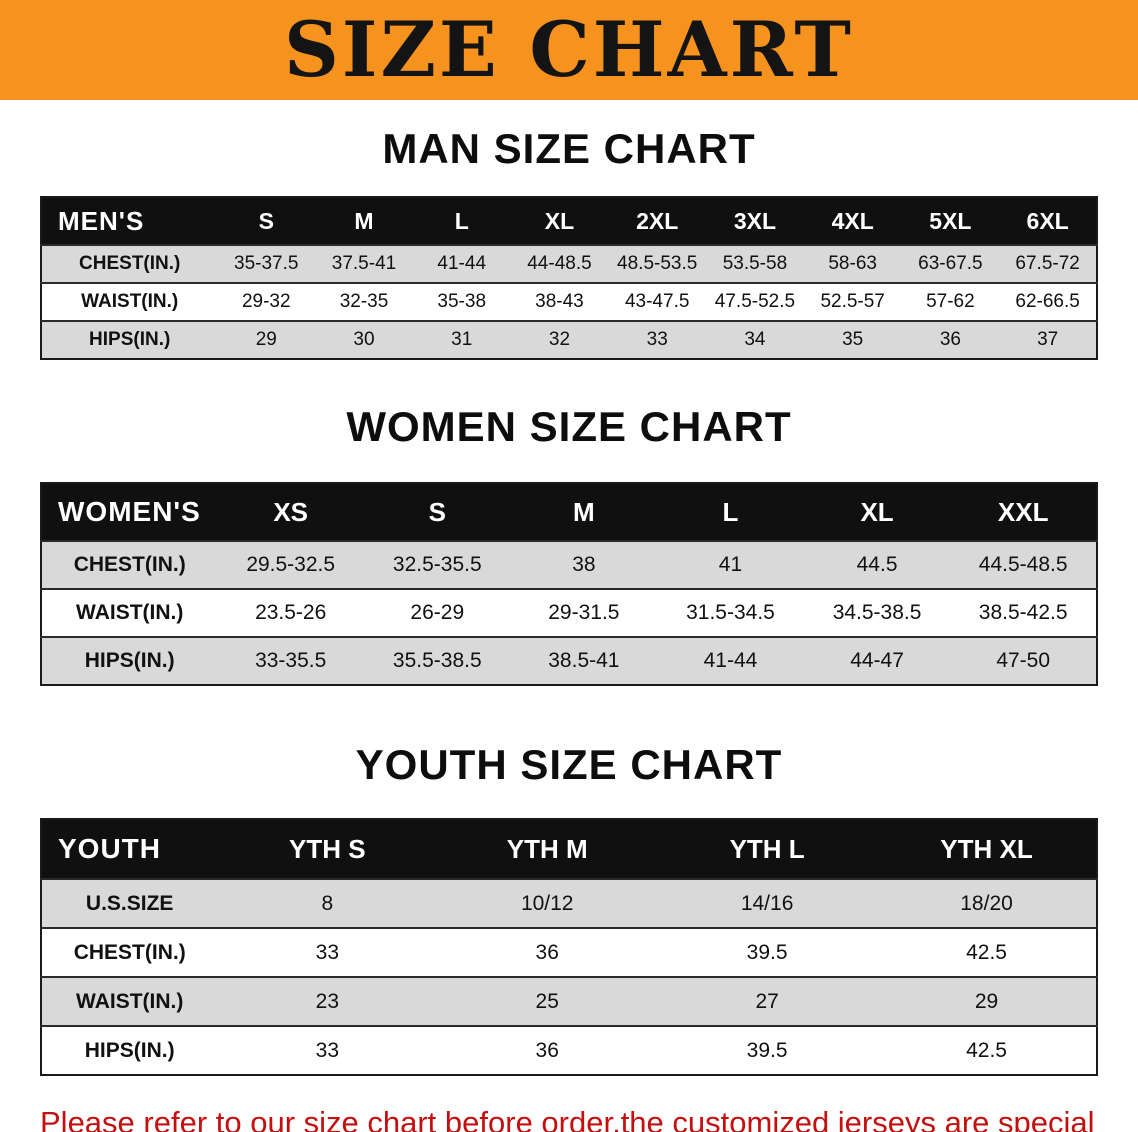 Image resolution: width=1138 pixels, height=1132 pixels. What do you see at coordinates (559, 301) in the screenshot?
I see `size-cell: 38-43` at bounding box center [559, 301].